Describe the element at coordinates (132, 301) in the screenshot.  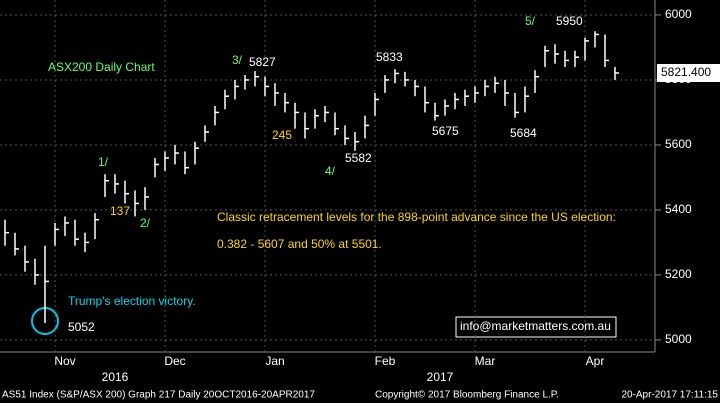
I see `annotation: Trump's election victory.` at that location.